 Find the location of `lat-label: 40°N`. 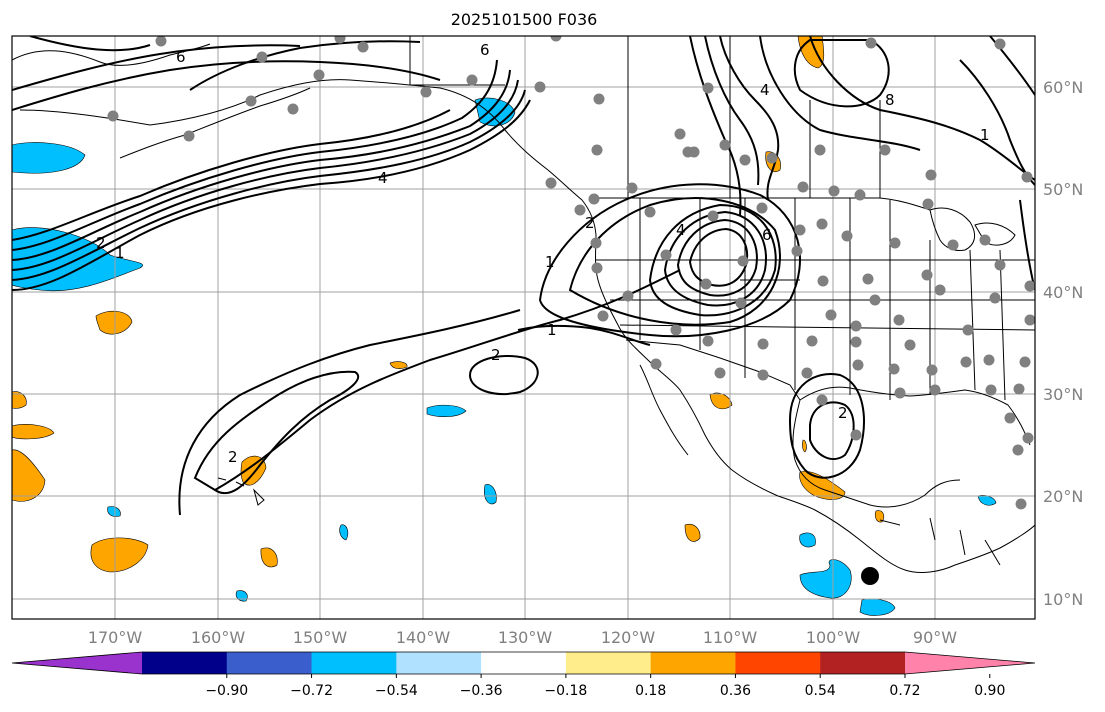

lat-label: 40°N is located at coordinates (1063, 292).